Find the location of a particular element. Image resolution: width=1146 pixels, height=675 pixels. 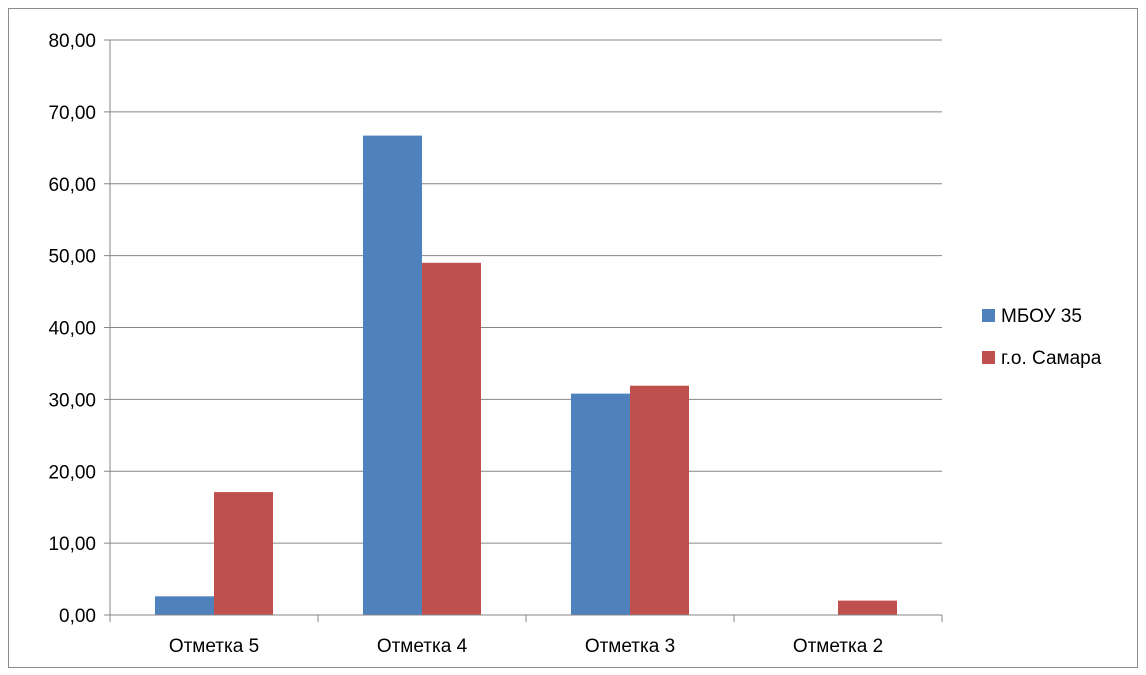

legend-label: МБОУ 35 is located at coordinates (1041, 316).